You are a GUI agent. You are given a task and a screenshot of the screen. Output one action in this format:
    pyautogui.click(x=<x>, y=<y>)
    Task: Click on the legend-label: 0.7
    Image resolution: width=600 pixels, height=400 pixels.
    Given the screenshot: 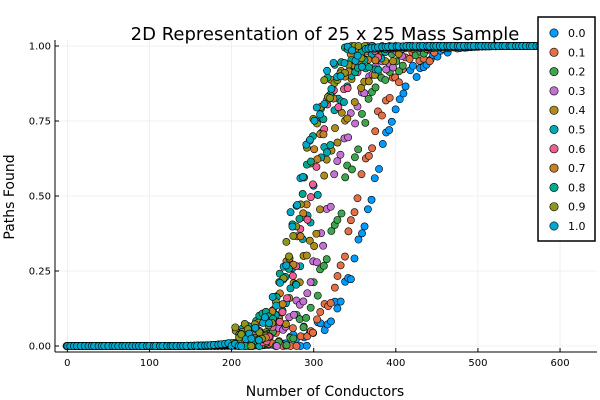 What is the action you would take?
    pyautogui.click(x=577, y=168)
    